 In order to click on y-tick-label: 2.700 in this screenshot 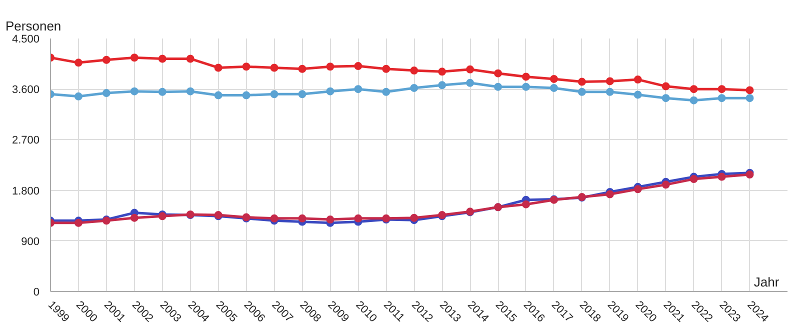, I will do `click(26, 140)`.